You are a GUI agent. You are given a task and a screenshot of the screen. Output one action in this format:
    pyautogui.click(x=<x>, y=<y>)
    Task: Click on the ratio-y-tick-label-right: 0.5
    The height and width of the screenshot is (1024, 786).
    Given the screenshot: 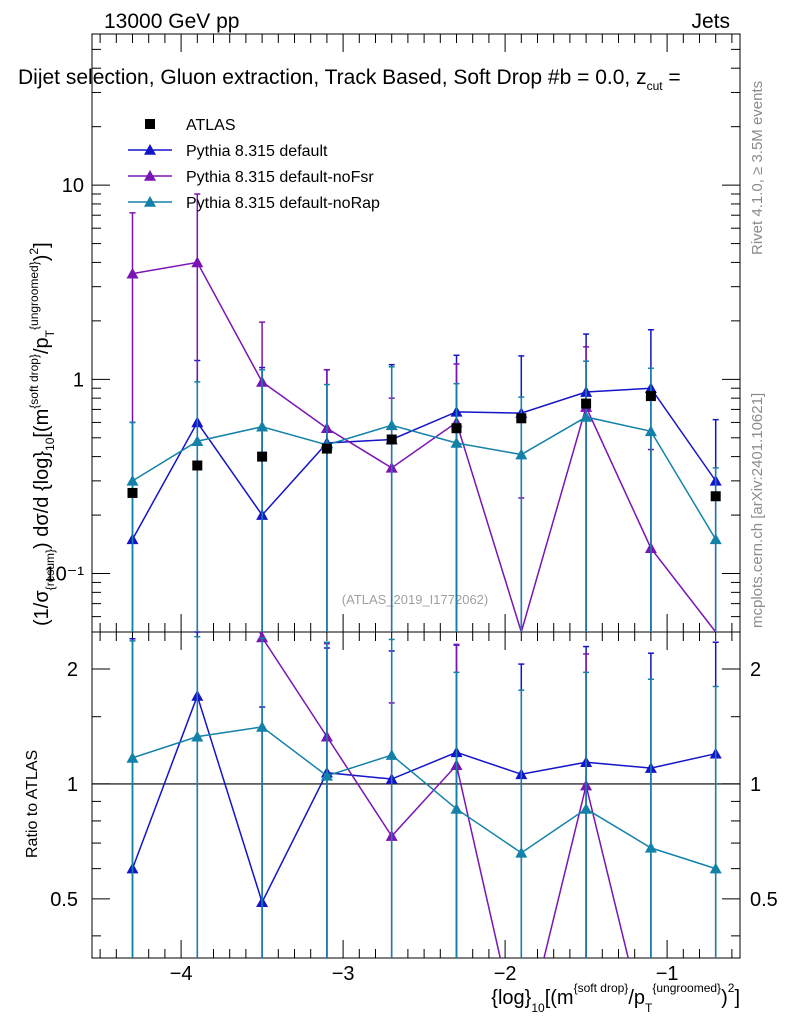 What is the action you would take?
    pyautogui.click(x=764, y=900)
    